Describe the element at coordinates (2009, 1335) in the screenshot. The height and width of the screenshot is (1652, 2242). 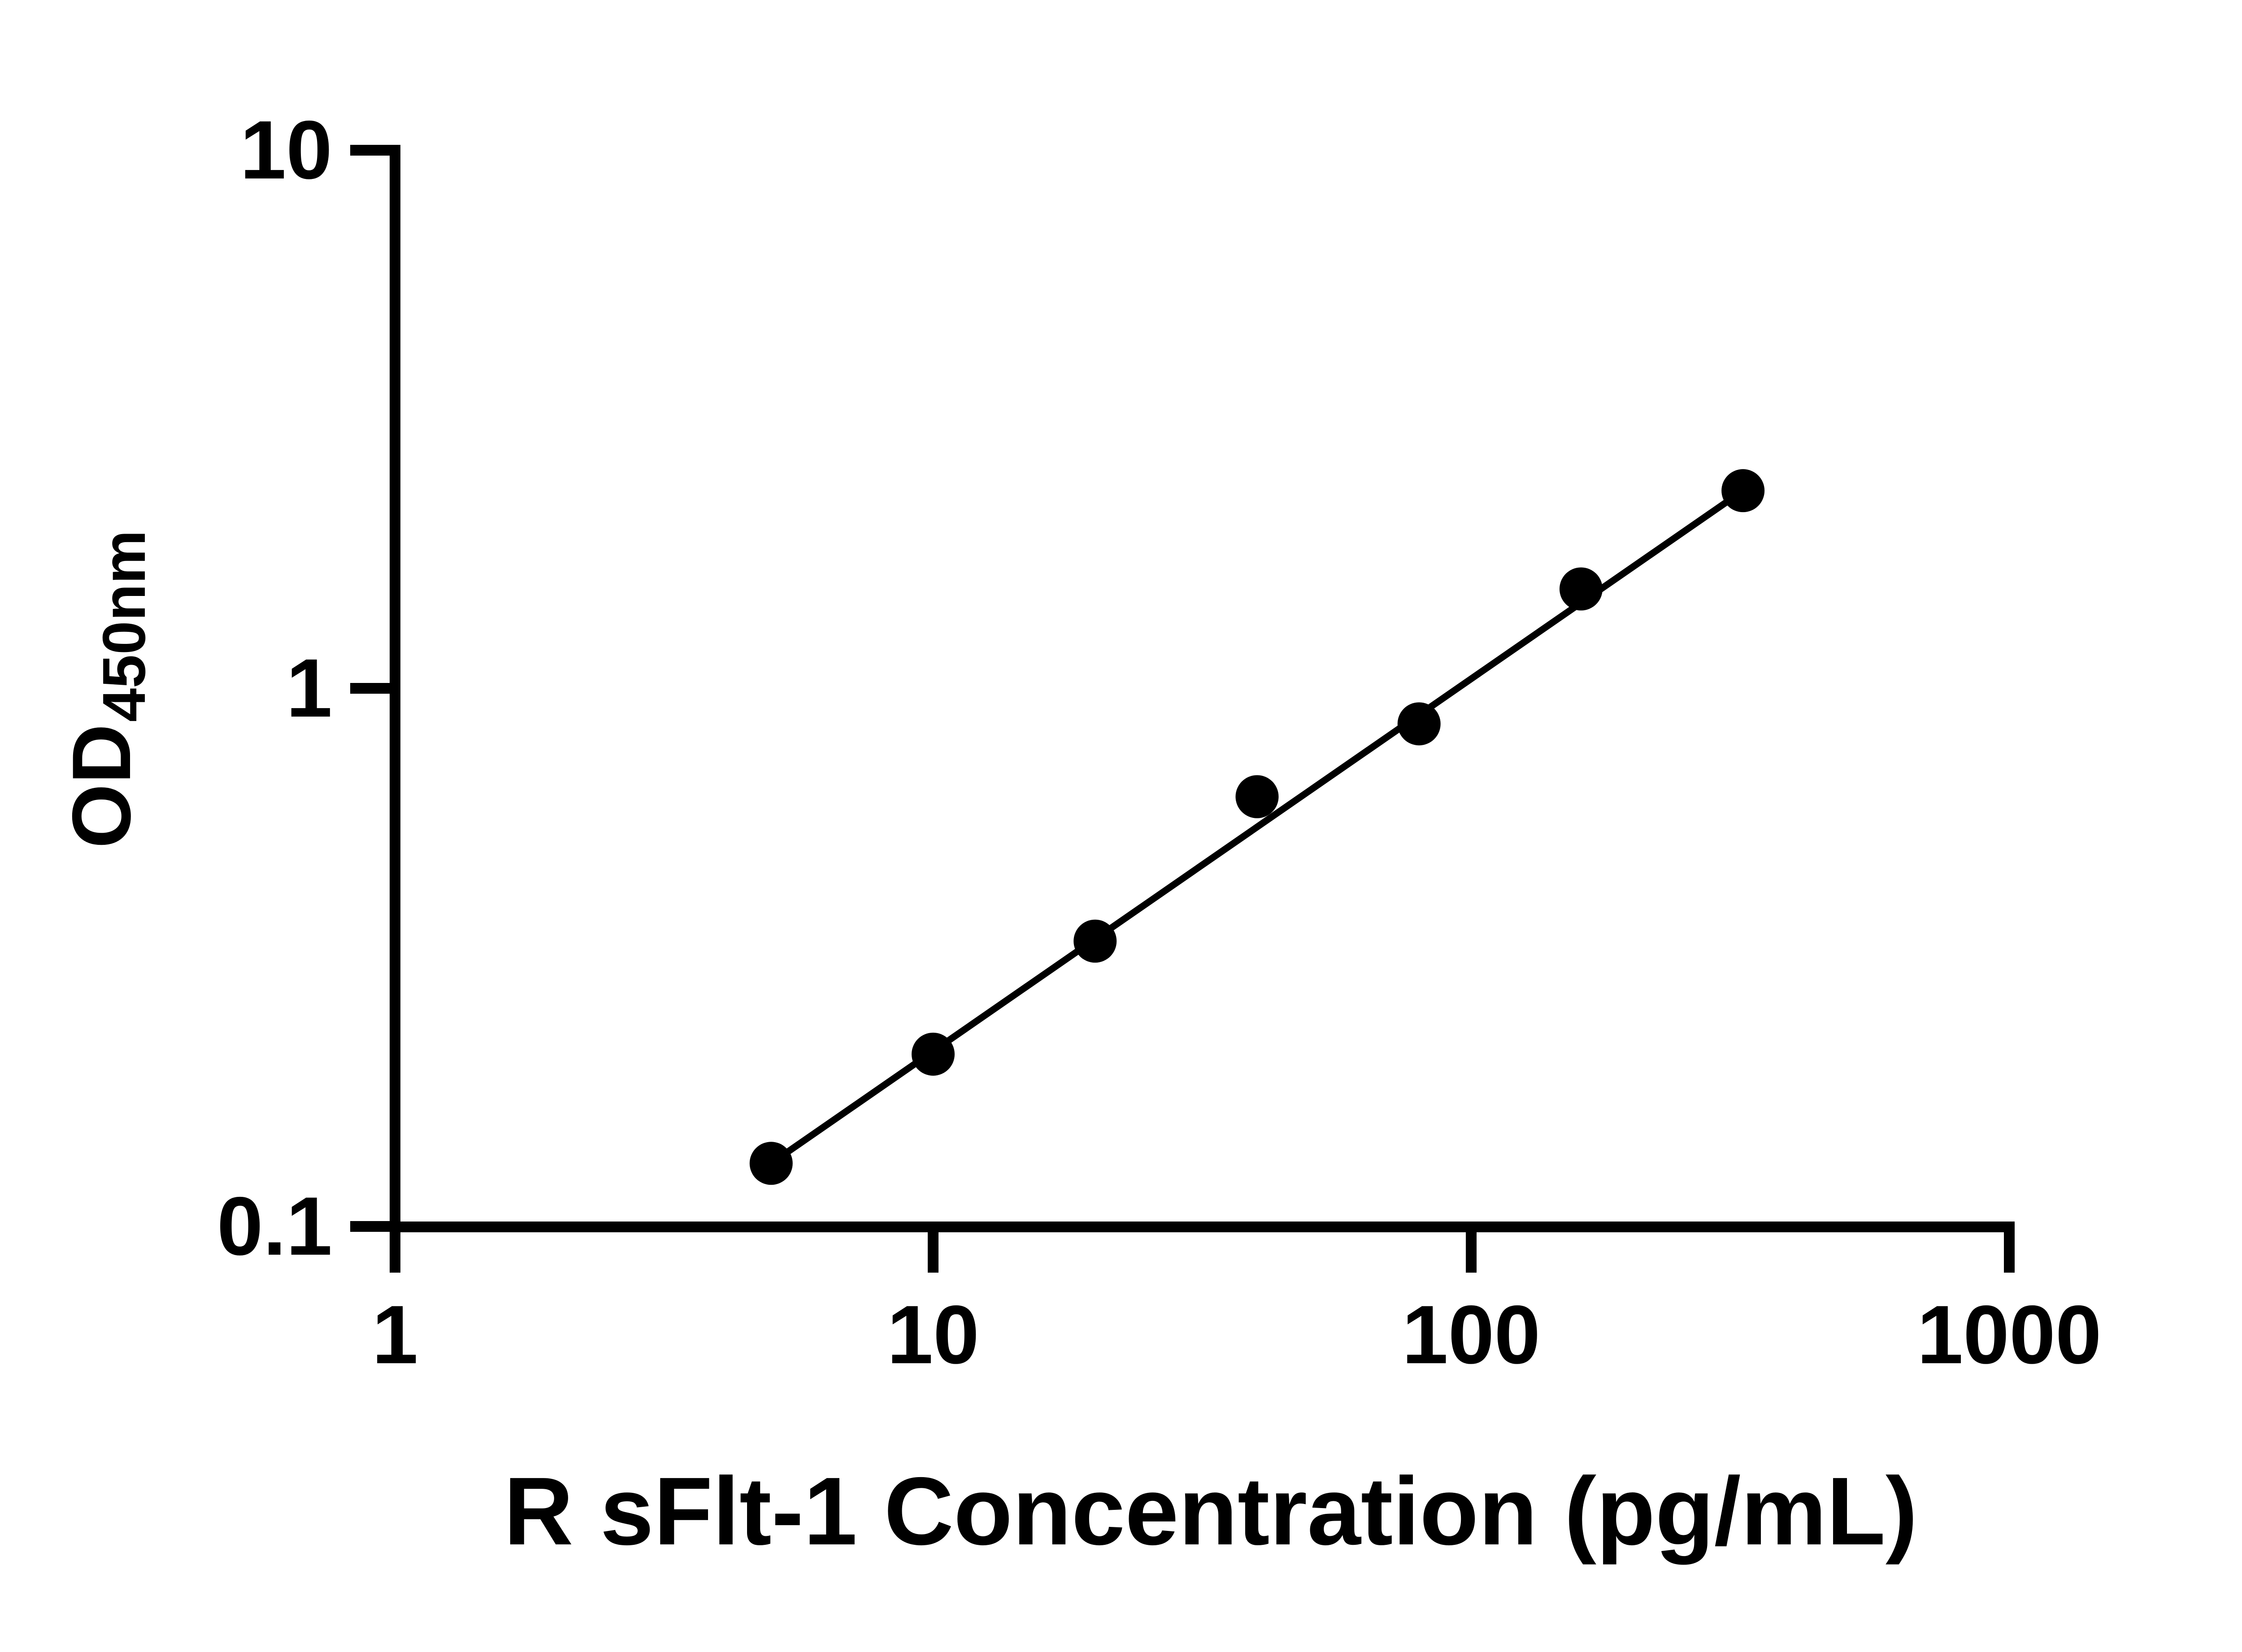
I see `x-tick-label: 1000` at that location.